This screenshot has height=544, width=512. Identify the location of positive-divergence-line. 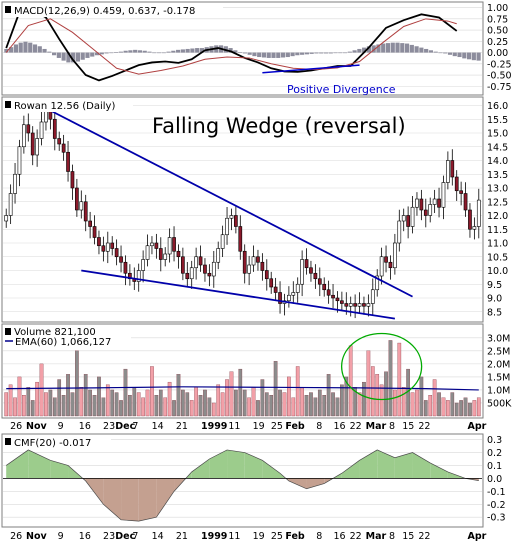
(311, 69).